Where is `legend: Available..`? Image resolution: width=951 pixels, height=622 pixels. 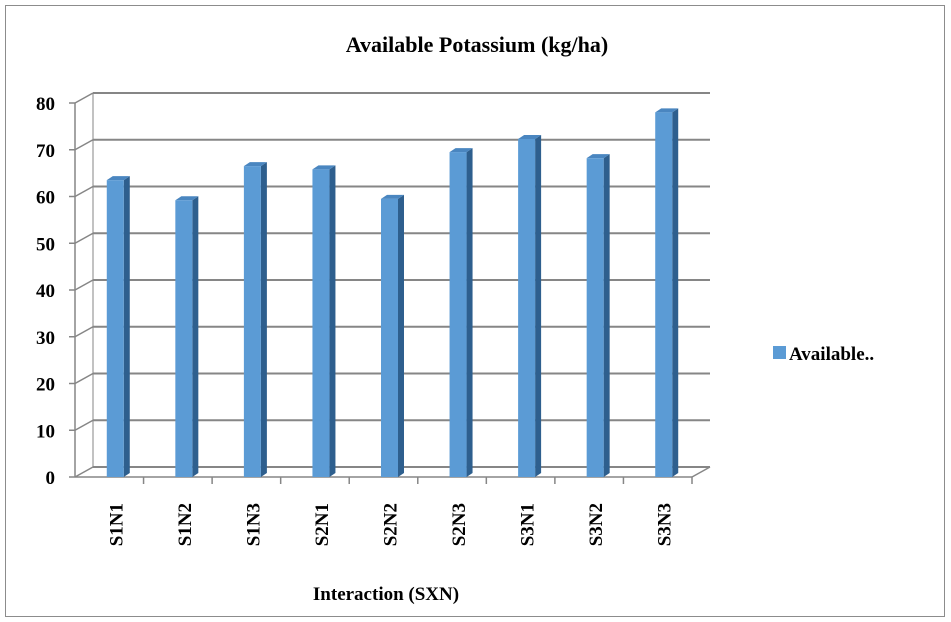 legend: Available.. is located at coordinates (823, 354).